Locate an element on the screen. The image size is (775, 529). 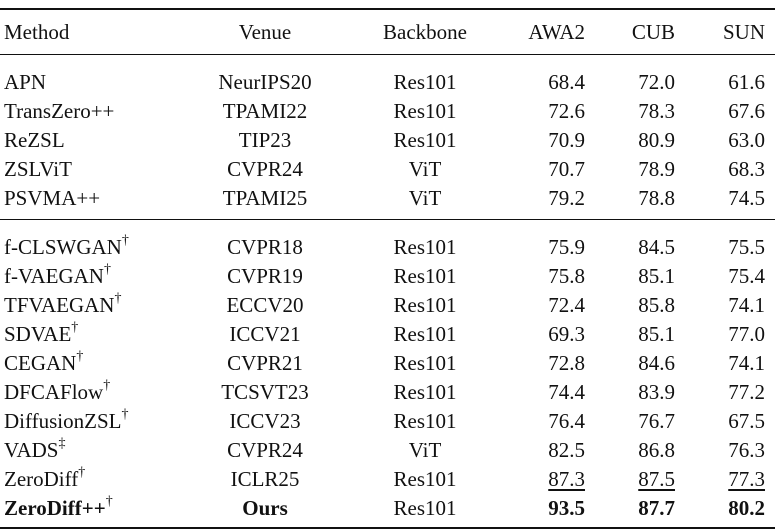
cell-sun: 77.3 is located at coordinates (730, 479).